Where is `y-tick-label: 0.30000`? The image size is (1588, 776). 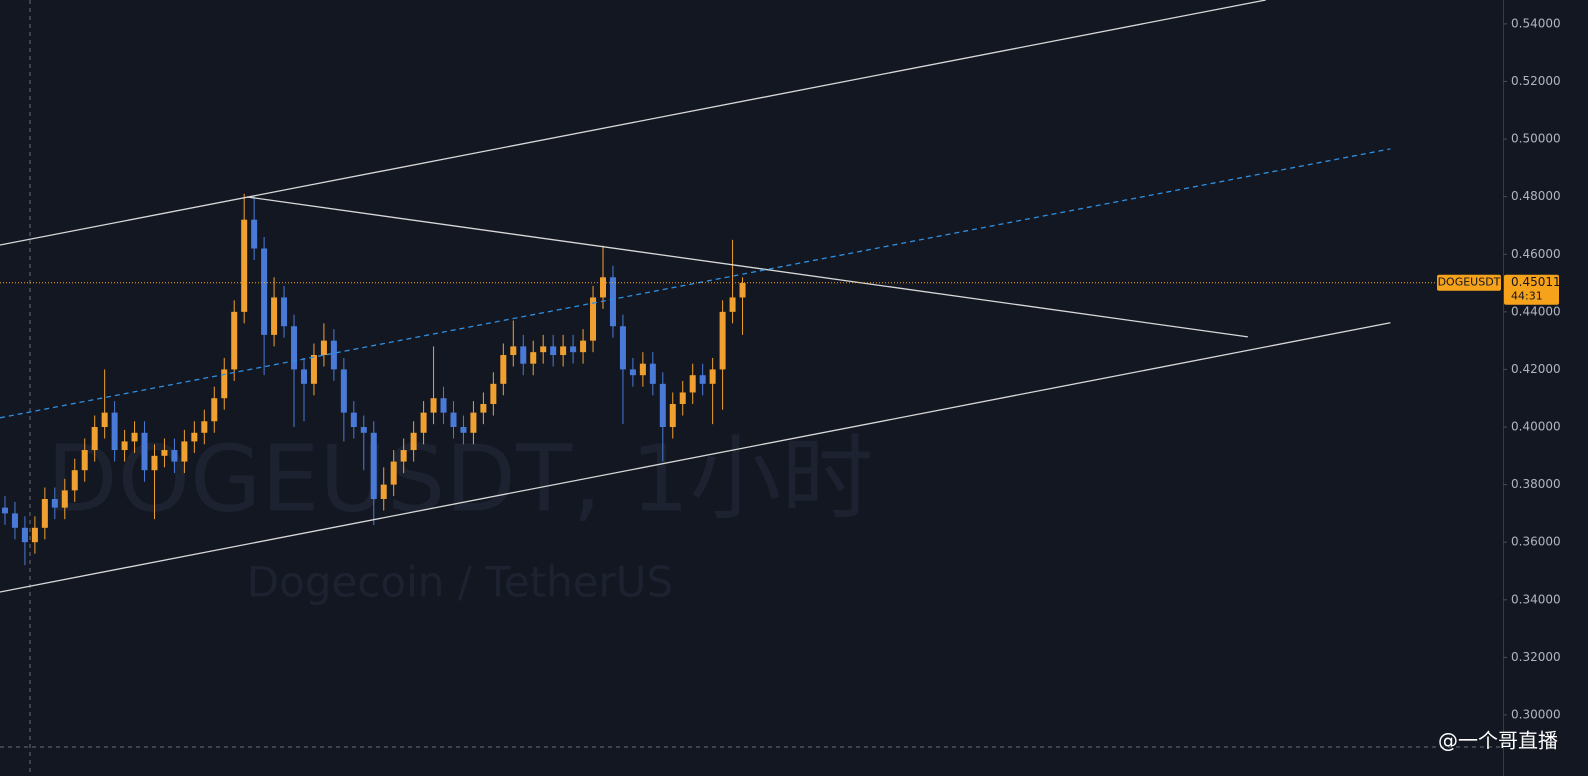
y-tick-label: 0.30000 is located at coordinates (1536, 714).